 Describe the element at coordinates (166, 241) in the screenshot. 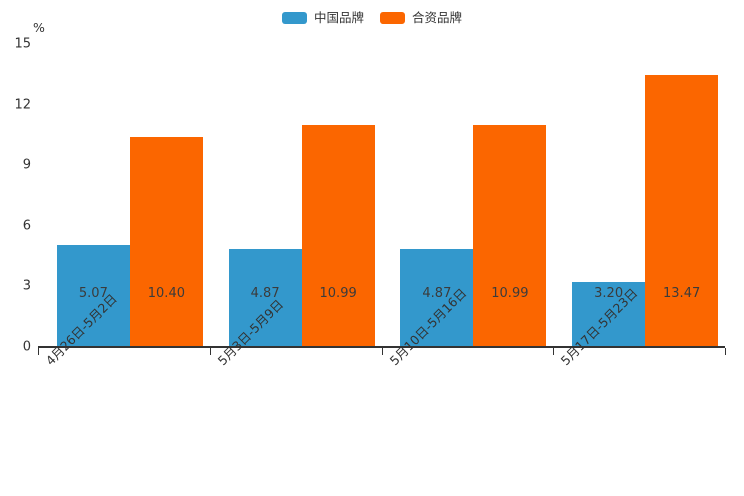

I see `bar-joint-venture-brand-0: 10.40` at that location.